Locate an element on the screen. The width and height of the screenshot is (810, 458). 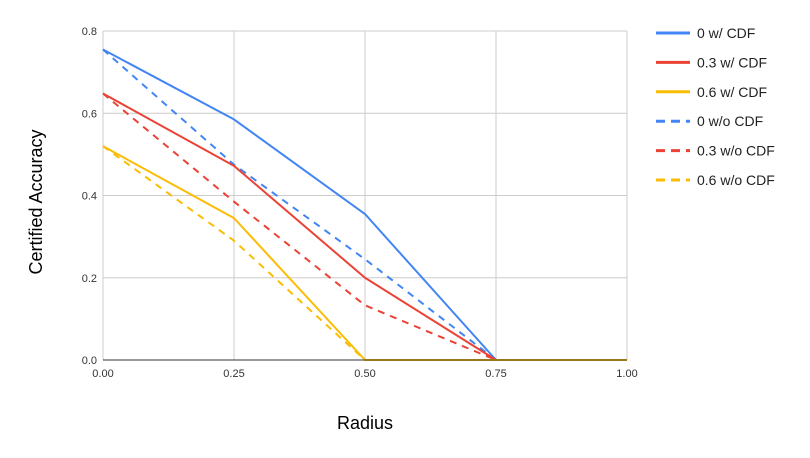
y-tick-label: 0.0 is located at coordinates (89, 361).